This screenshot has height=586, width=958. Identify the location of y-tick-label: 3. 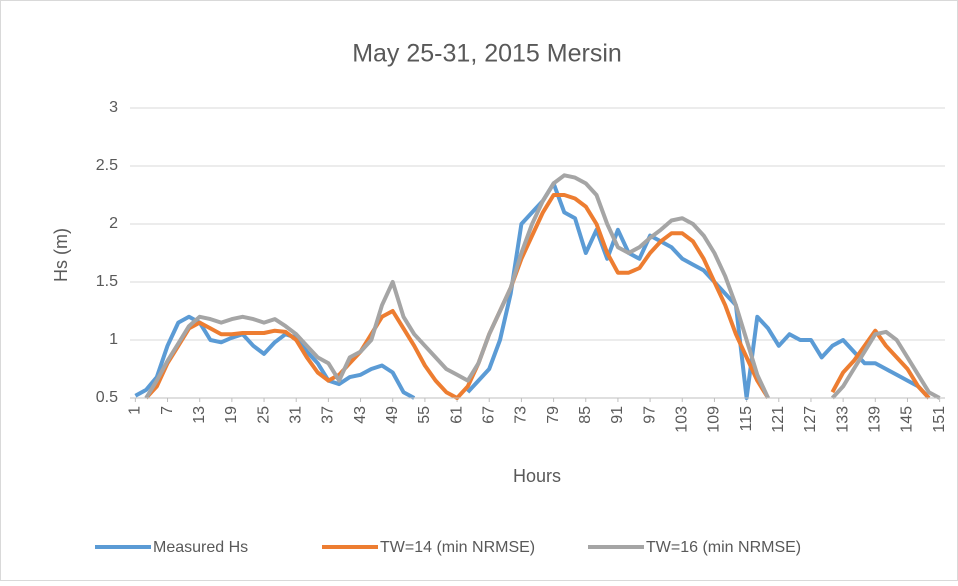
(113, 107).